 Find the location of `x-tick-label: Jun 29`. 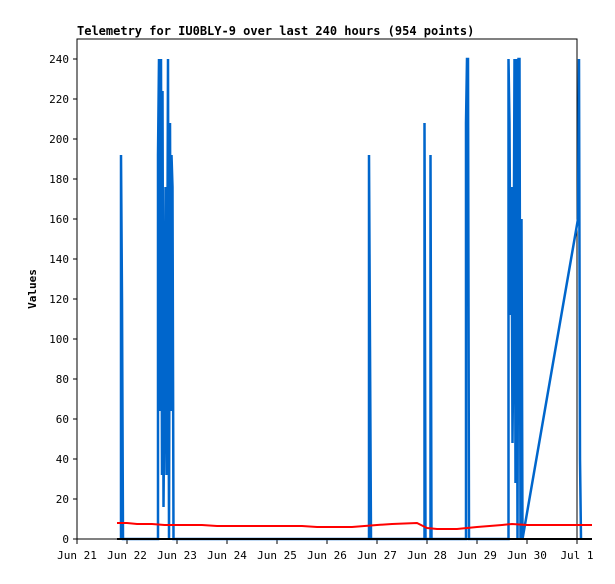

x-tick-label: Jun 29 is located at coordinates (477, 555).